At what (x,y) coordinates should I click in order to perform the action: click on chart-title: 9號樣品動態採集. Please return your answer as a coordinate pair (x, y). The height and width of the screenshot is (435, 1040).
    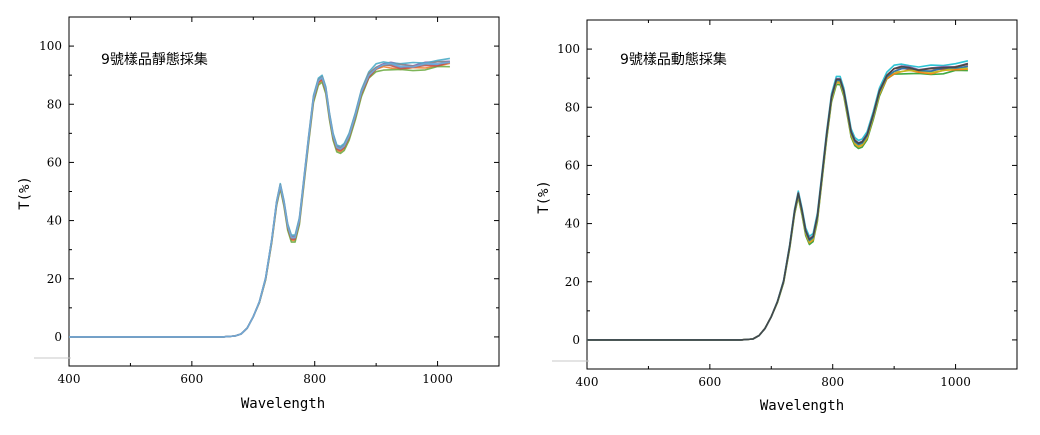
    Looking at the image, I should click on (673, 59).